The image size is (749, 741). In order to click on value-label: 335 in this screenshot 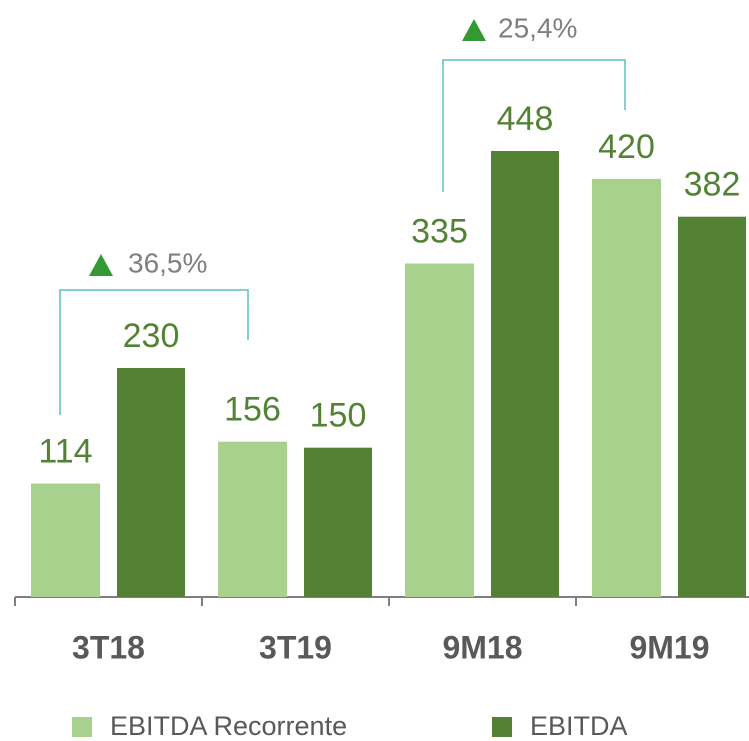, I will do `click(439, 231)`.